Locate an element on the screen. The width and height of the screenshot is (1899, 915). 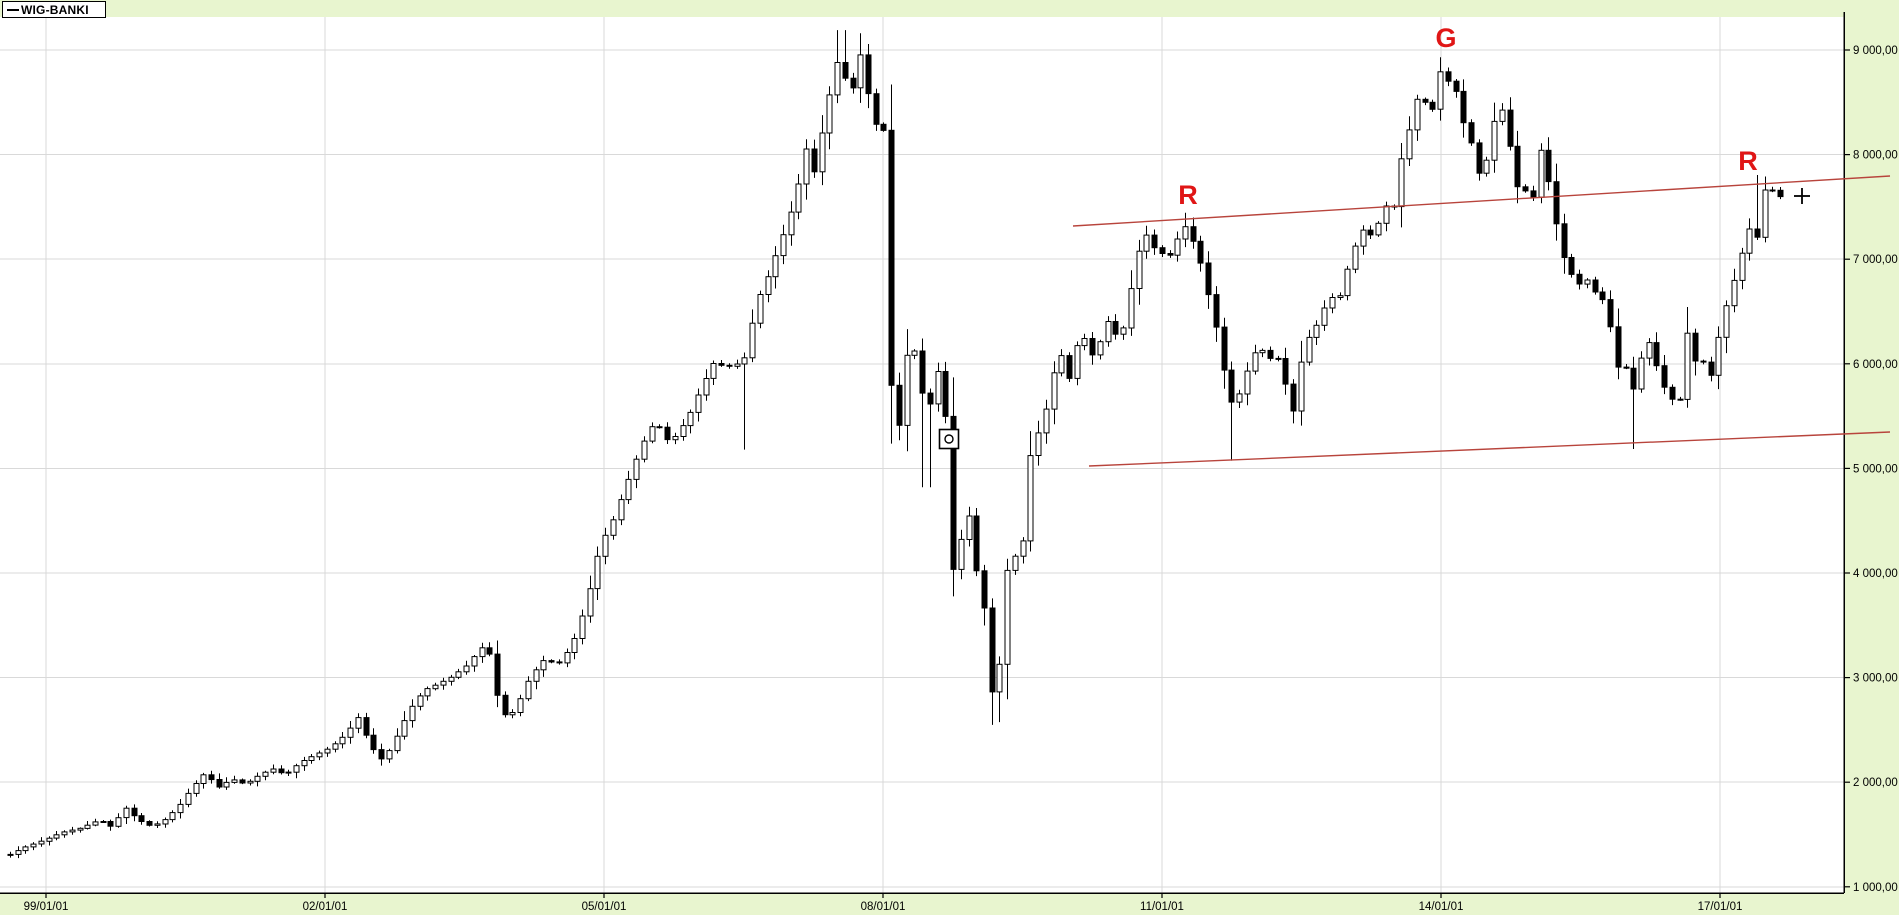
svg-text: 9 000,00 is located at coordinates (1875, 51).